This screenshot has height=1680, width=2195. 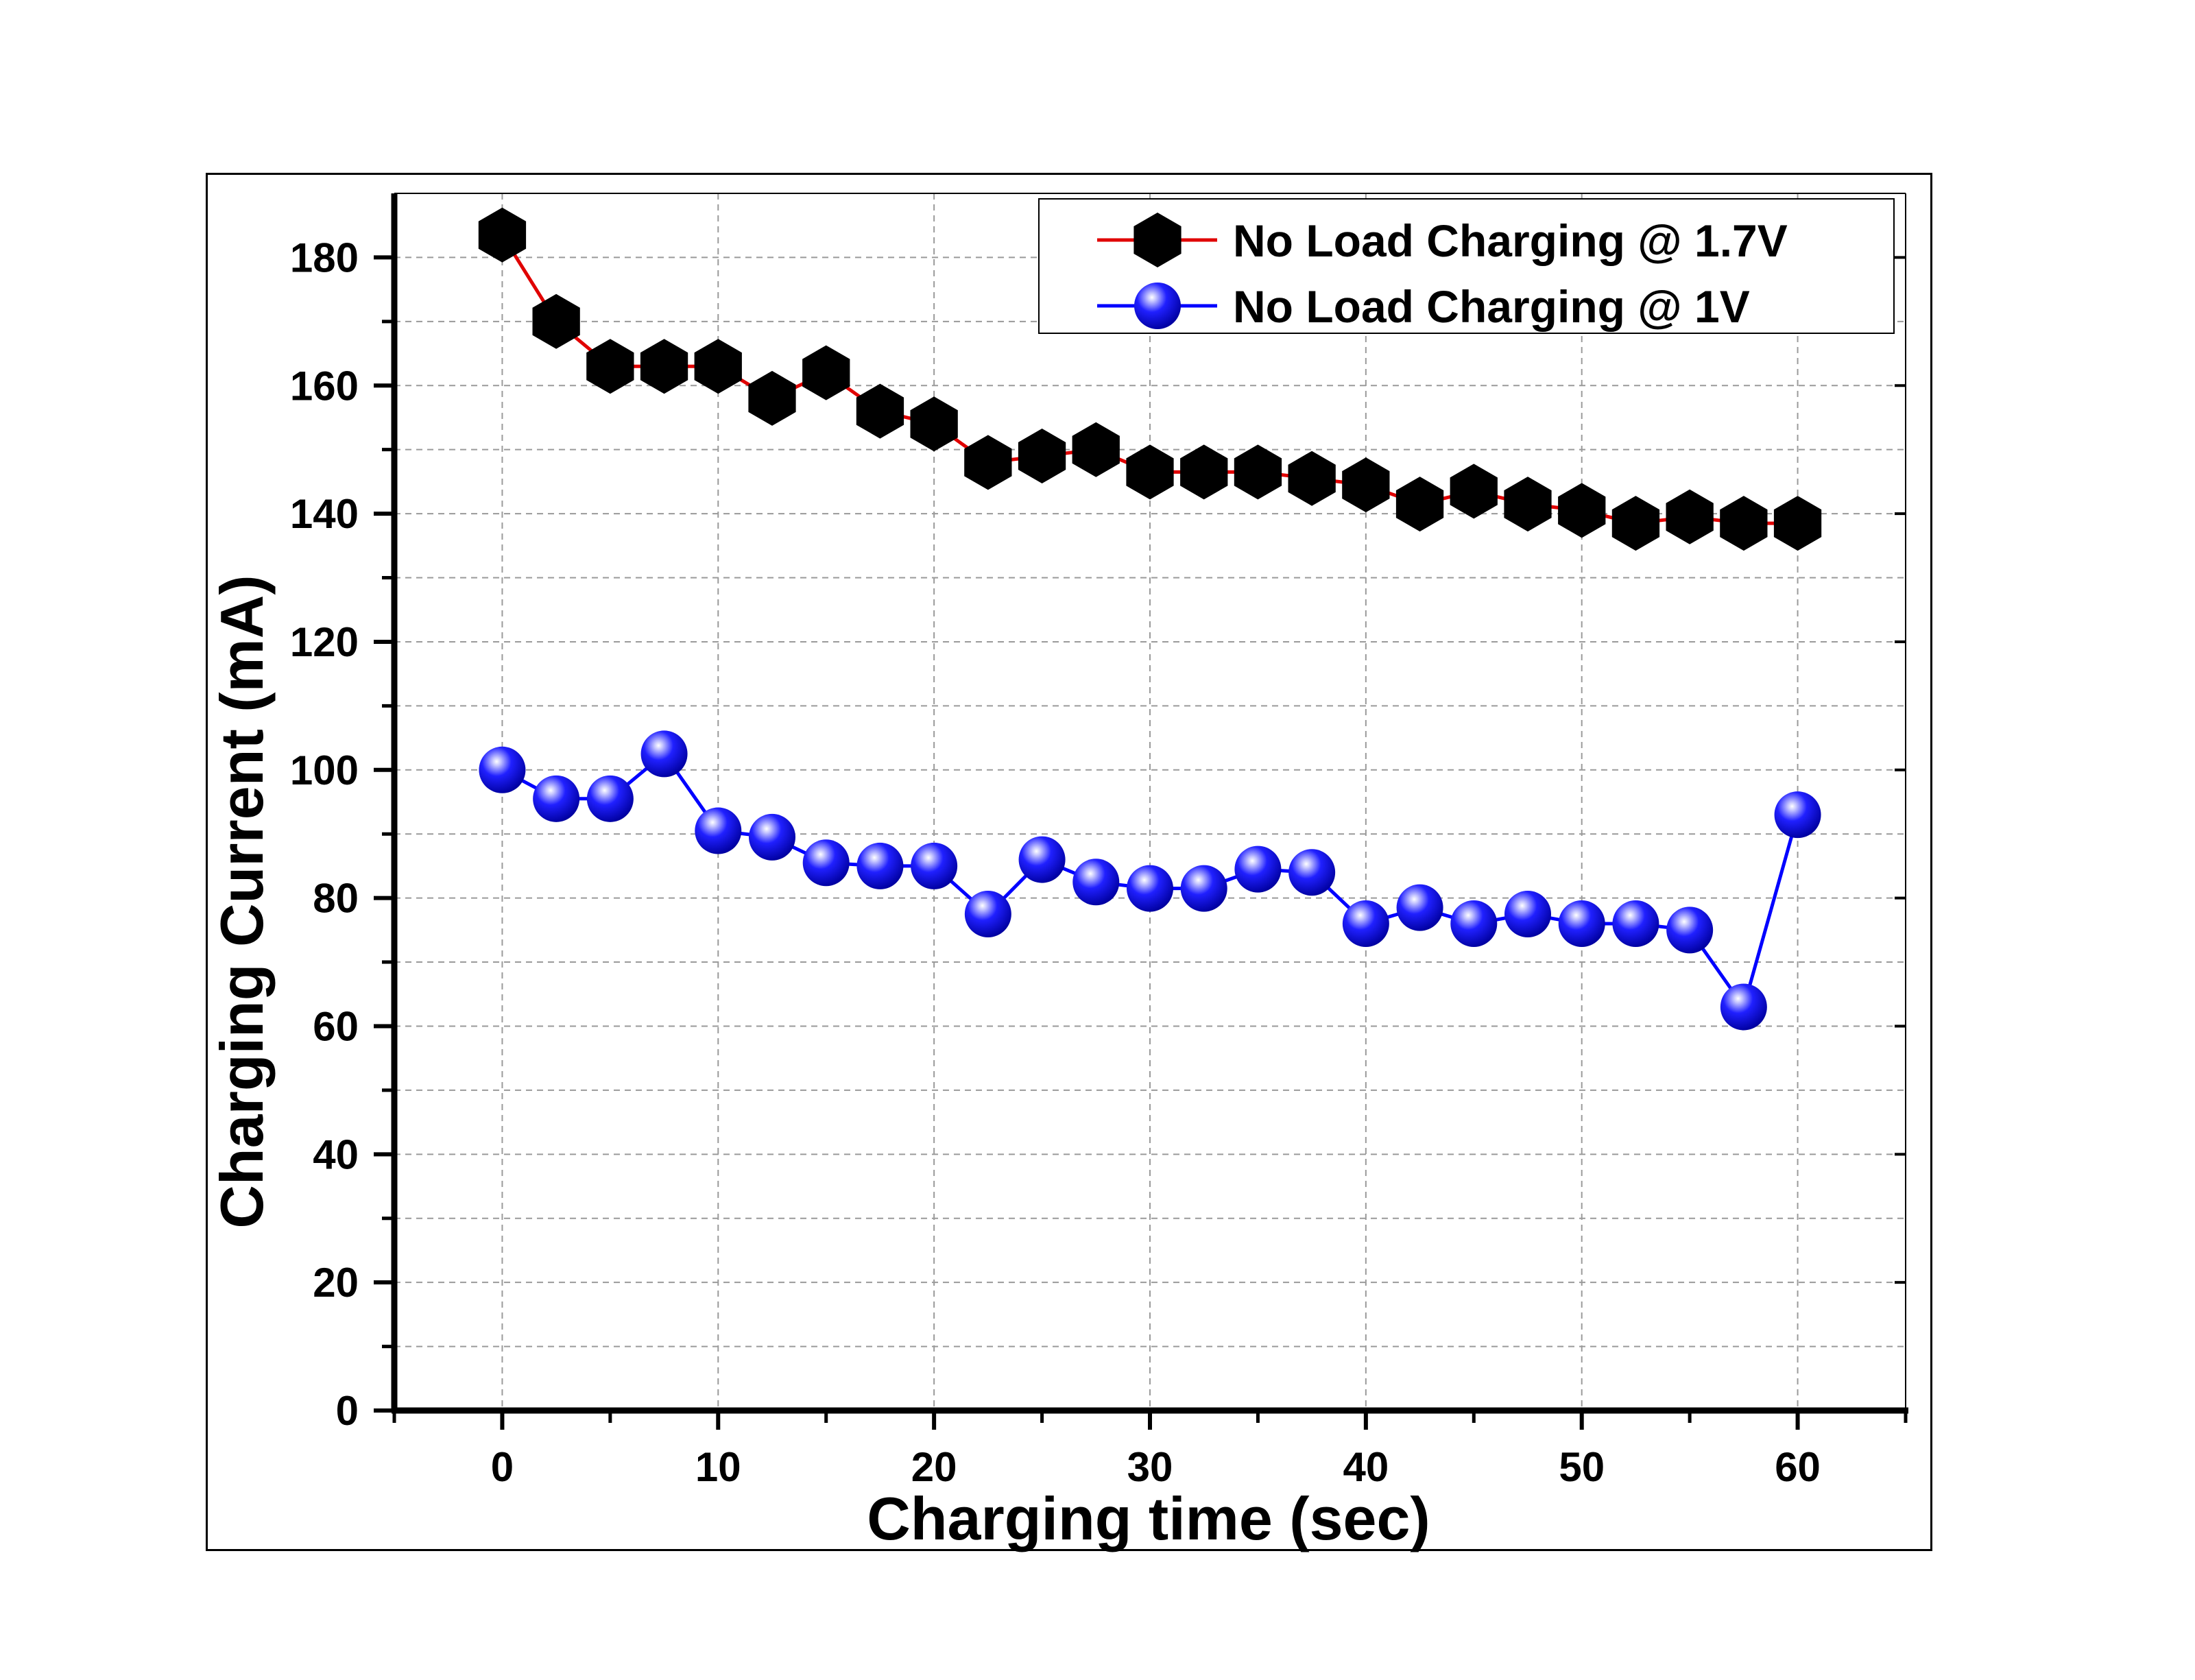 I want to click on y-tick-label: 60, so click(x=336, y=1026).